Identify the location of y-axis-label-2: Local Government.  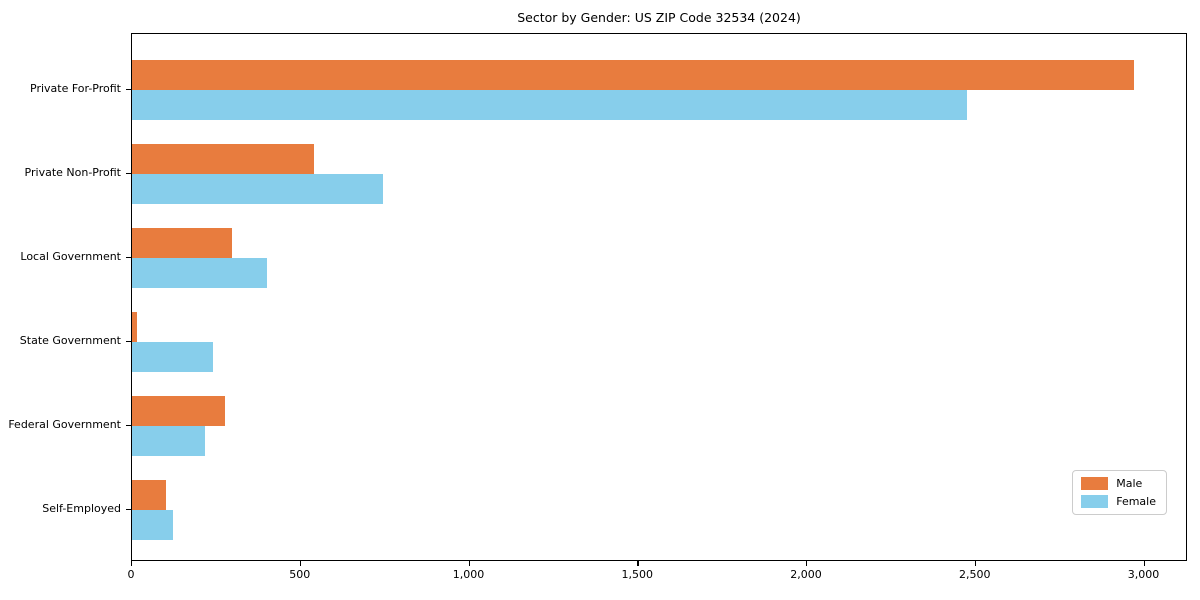
(70, 256).